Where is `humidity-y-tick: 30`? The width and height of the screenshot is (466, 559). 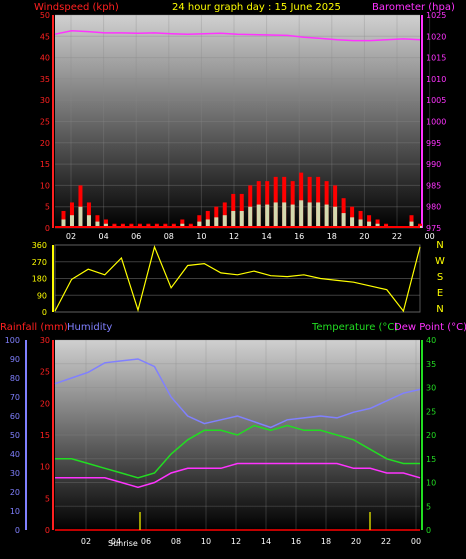 humidity-y-tick: 30 is located at coordinates (15, 473).